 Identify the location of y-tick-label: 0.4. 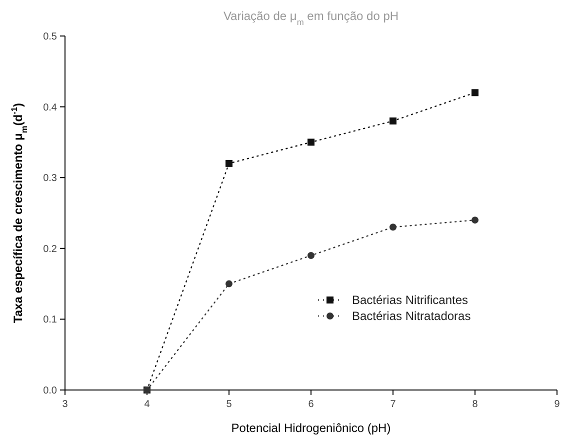
(50, 108).